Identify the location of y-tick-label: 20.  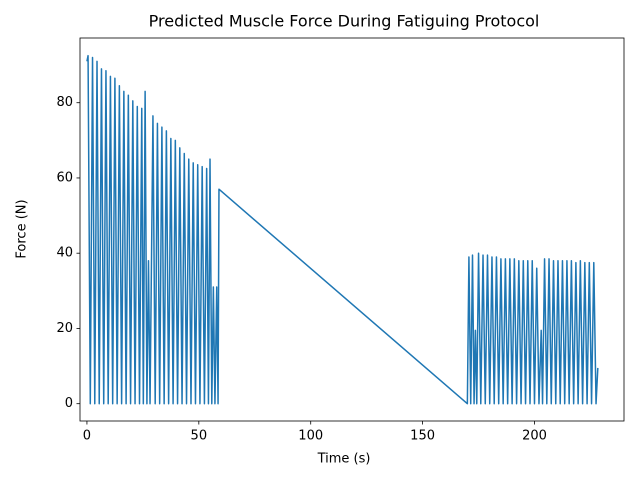
(64, 328).